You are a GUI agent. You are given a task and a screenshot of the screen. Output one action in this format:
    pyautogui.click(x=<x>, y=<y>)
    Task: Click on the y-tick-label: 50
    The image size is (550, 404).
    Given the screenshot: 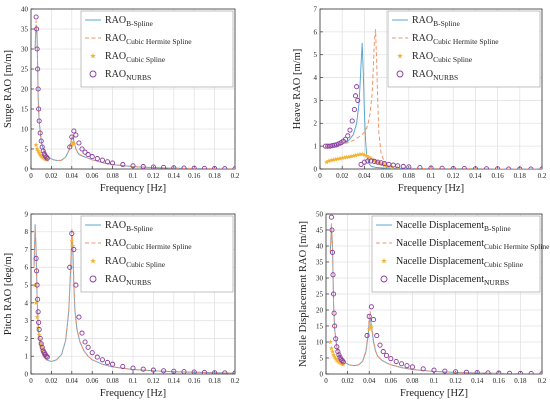 What is the action you would take?
    pyautogui.click(x=320, y=214)
    